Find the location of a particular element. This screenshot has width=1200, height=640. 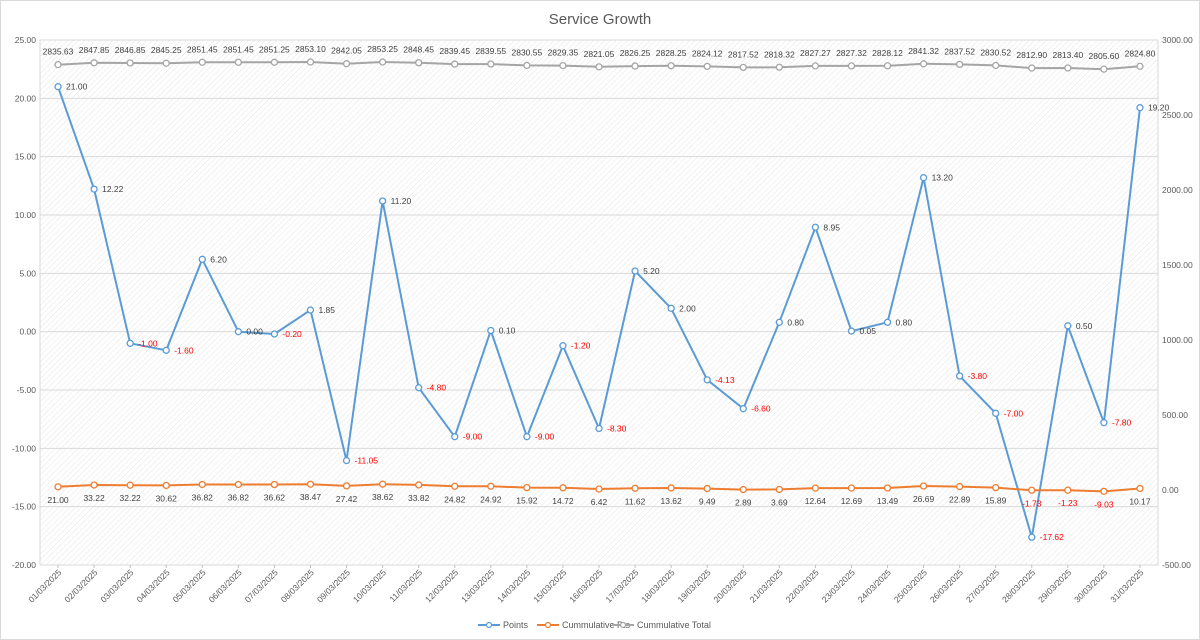

data-label: 2817.52 is located at coordinates (743, 54).